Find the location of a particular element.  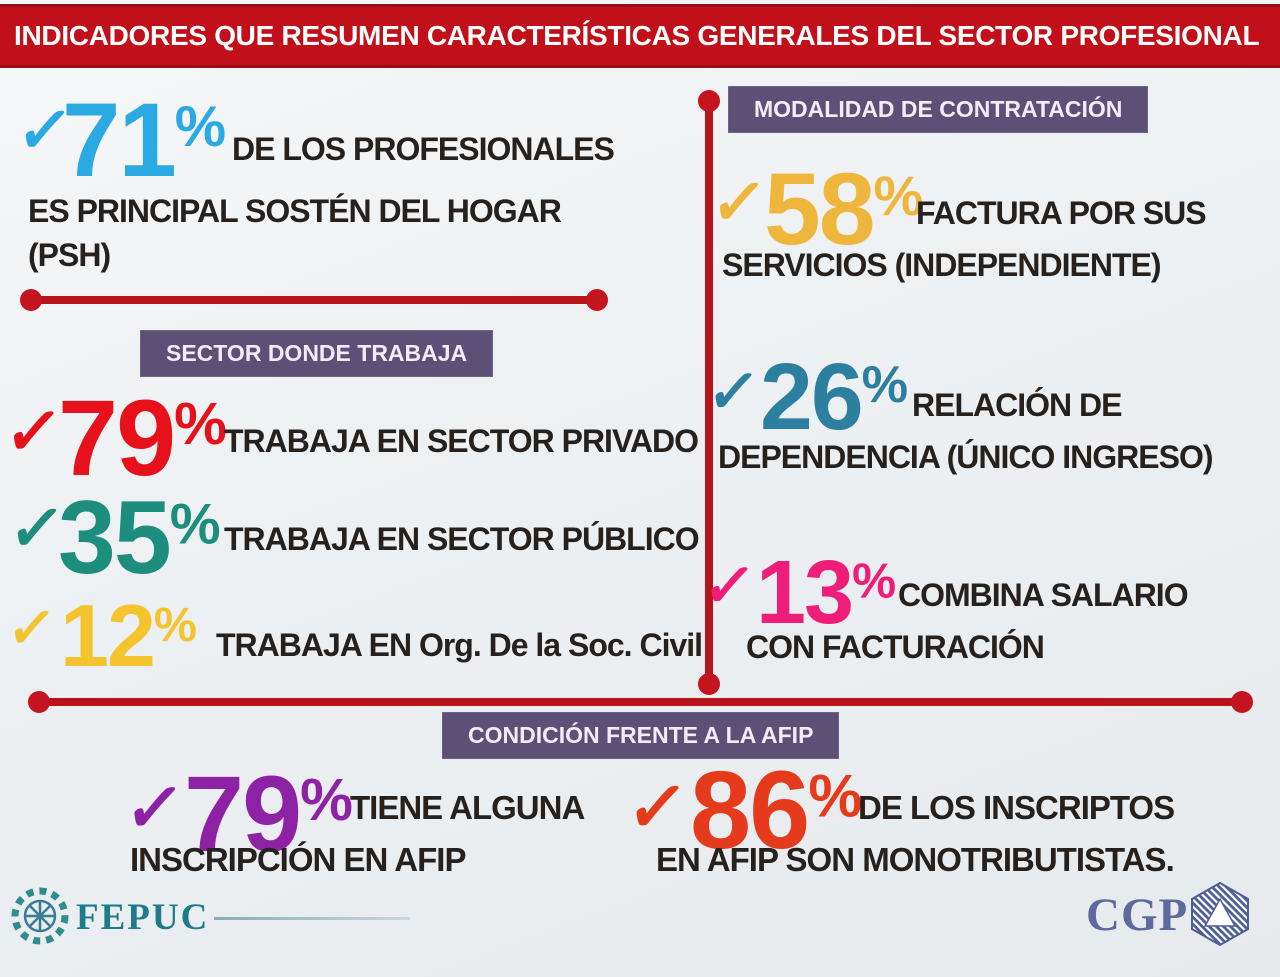

stat-label-factura-2: SERVICIOS (INDEPENDIENTE) is located at coordinates (941, 265).